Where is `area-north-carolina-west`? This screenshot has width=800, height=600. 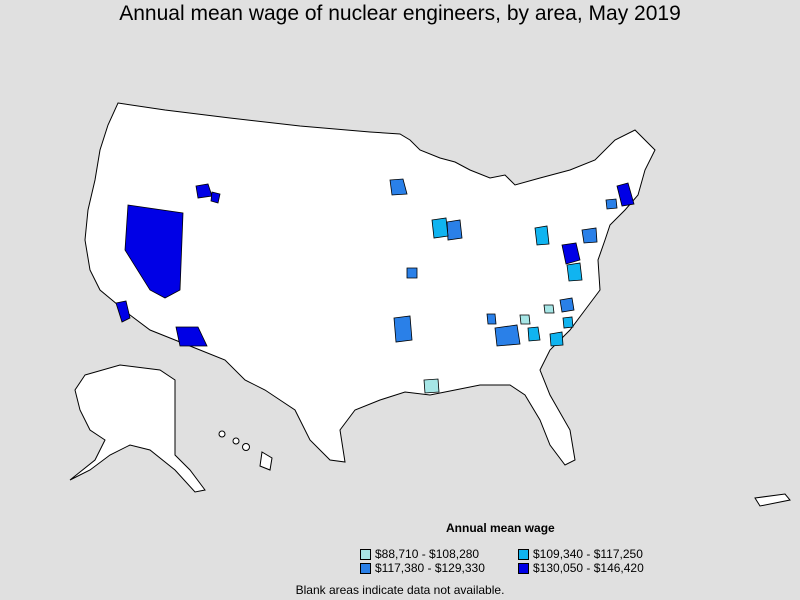 area-north-carolina-west is located at coordinates (549, 309).